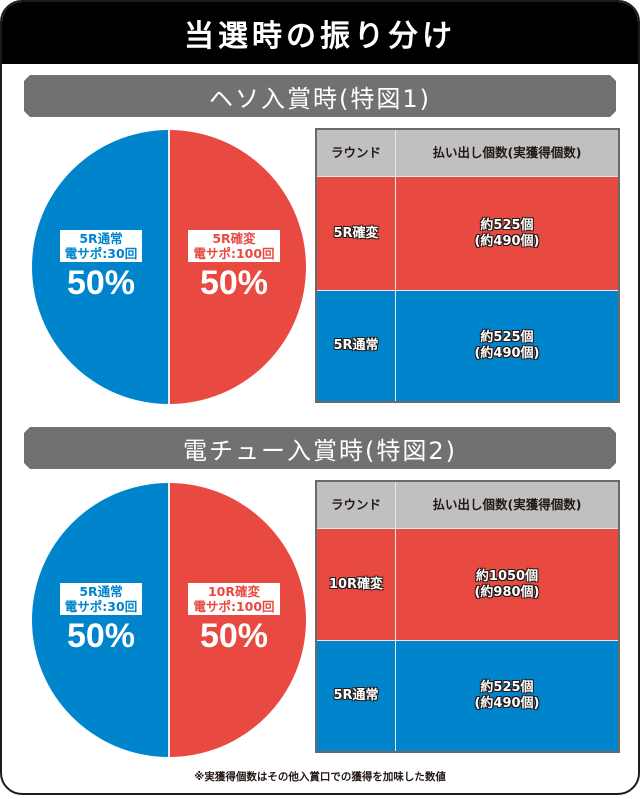 The width and height of the screenshot is (640, 795). Describe the element at coordinates (356, 584) in the screenshot. I see `cell-round: 10R確変` at that location.